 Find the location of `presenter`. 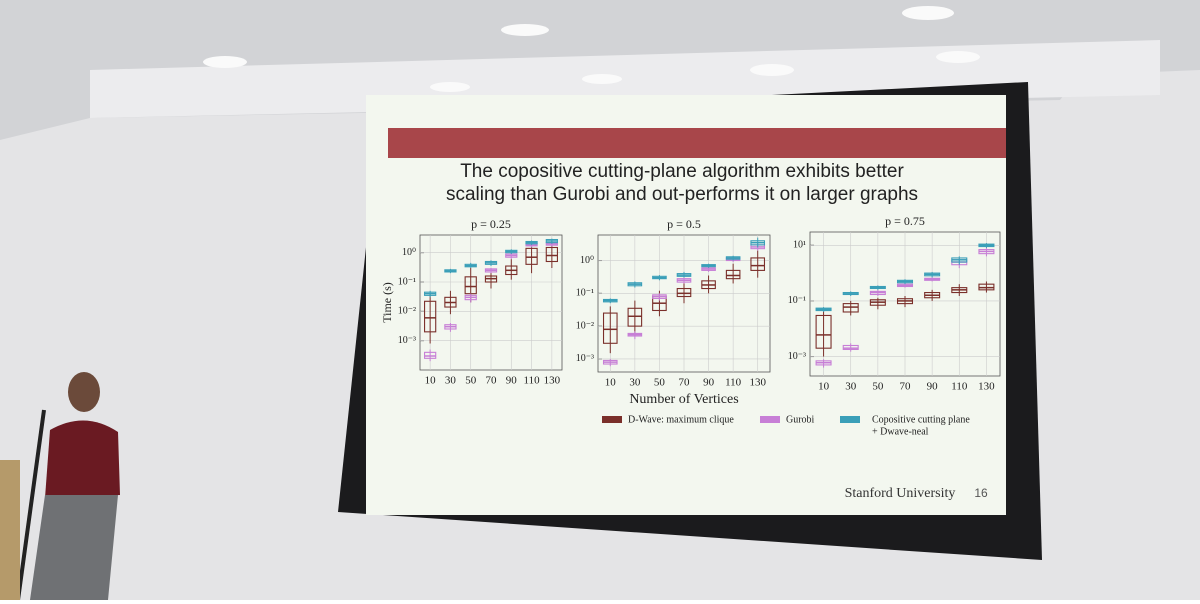

presenter is located at coordinates (60, 486).